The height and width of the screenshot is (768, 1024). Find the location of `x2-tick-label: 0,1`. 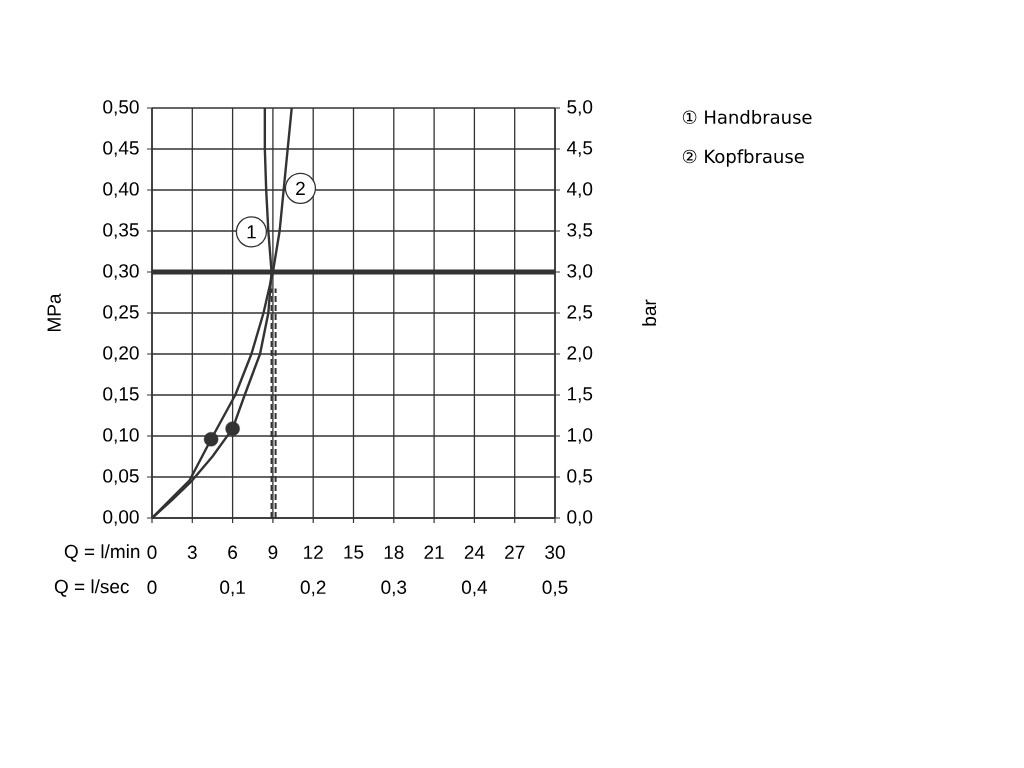

x2-tick-label: 0,1 is located at coordinates (232, 588).